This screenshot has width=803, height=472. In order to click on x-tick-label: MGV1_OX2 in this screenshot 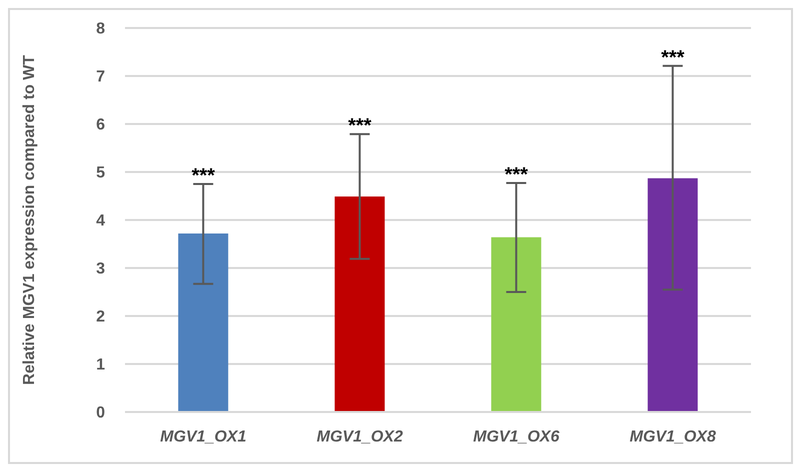, I will do `click(359, 437)`.